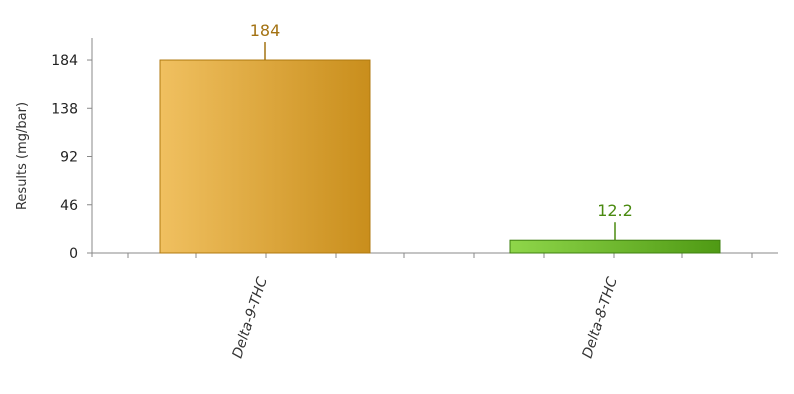  I want to click on y-tick-label: 46, so click(69, 206).